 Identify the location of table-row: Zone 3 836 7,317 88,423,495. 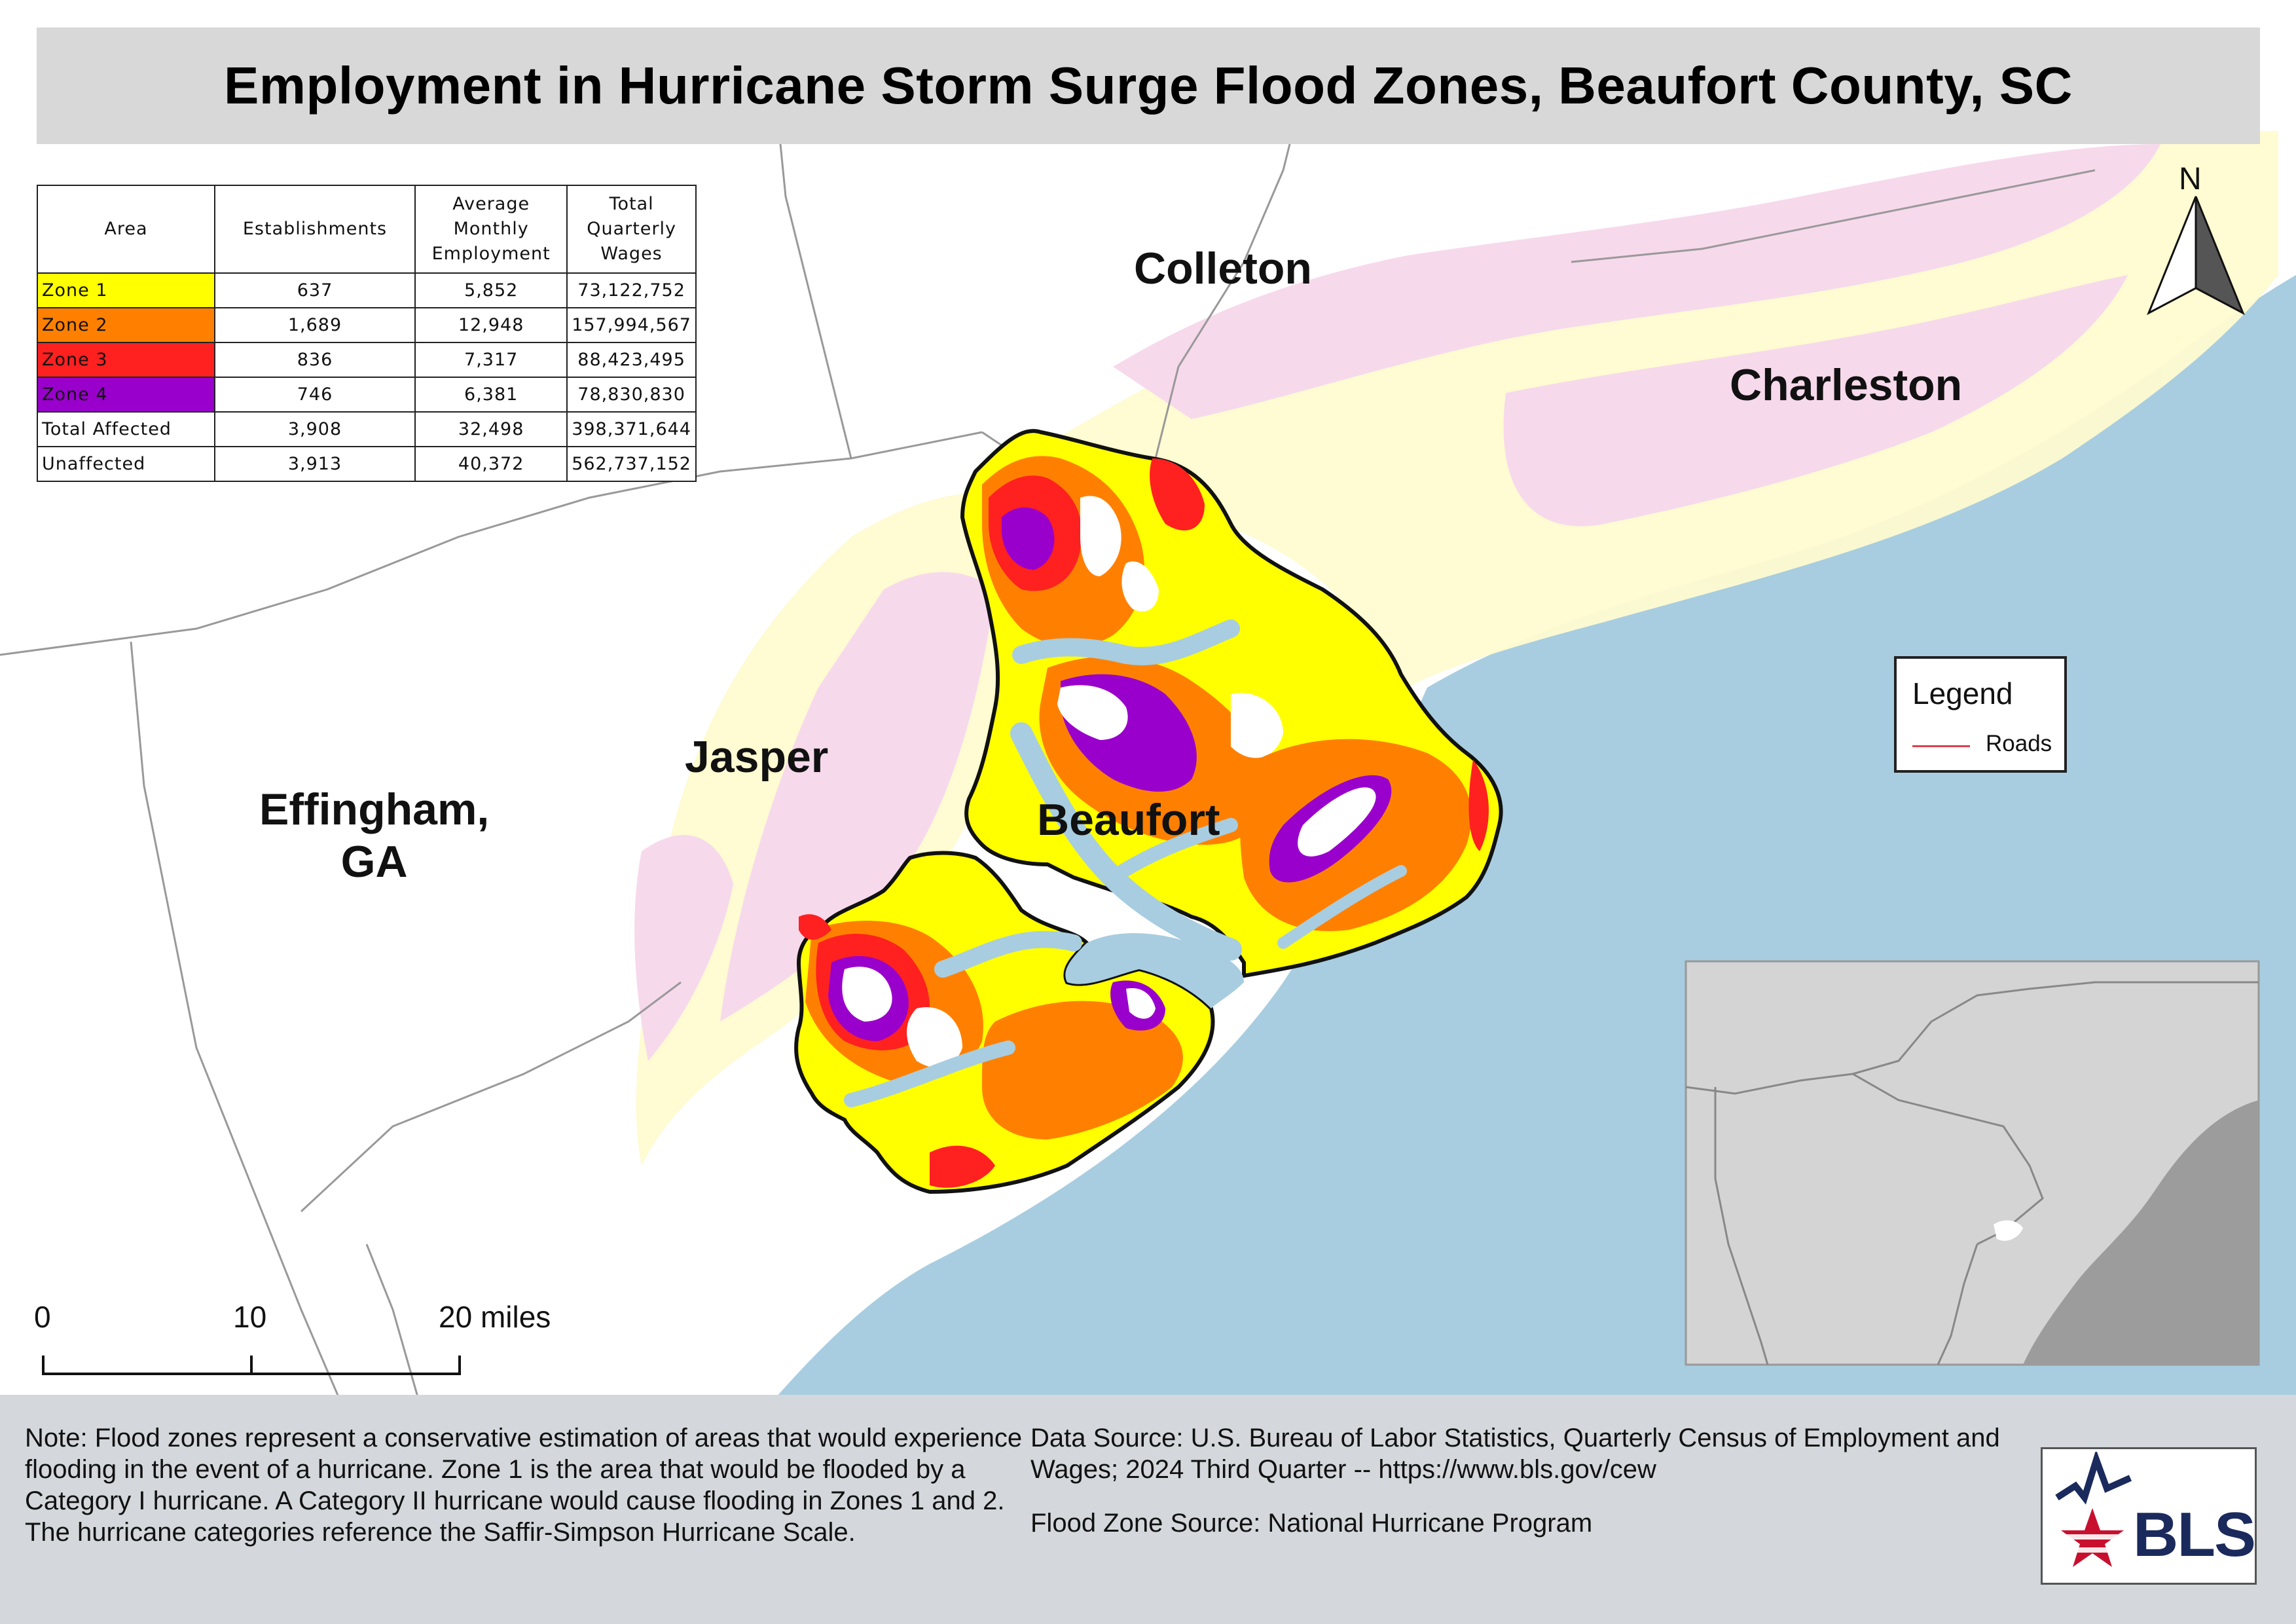
(367, 360).